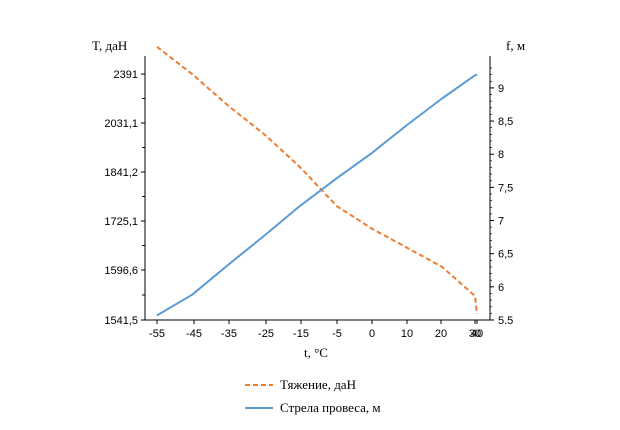  What do you see at coordinates (501, 89) in the screenshot?
I see `y-right-tick-label: 9` at bounding box center [501, 89].